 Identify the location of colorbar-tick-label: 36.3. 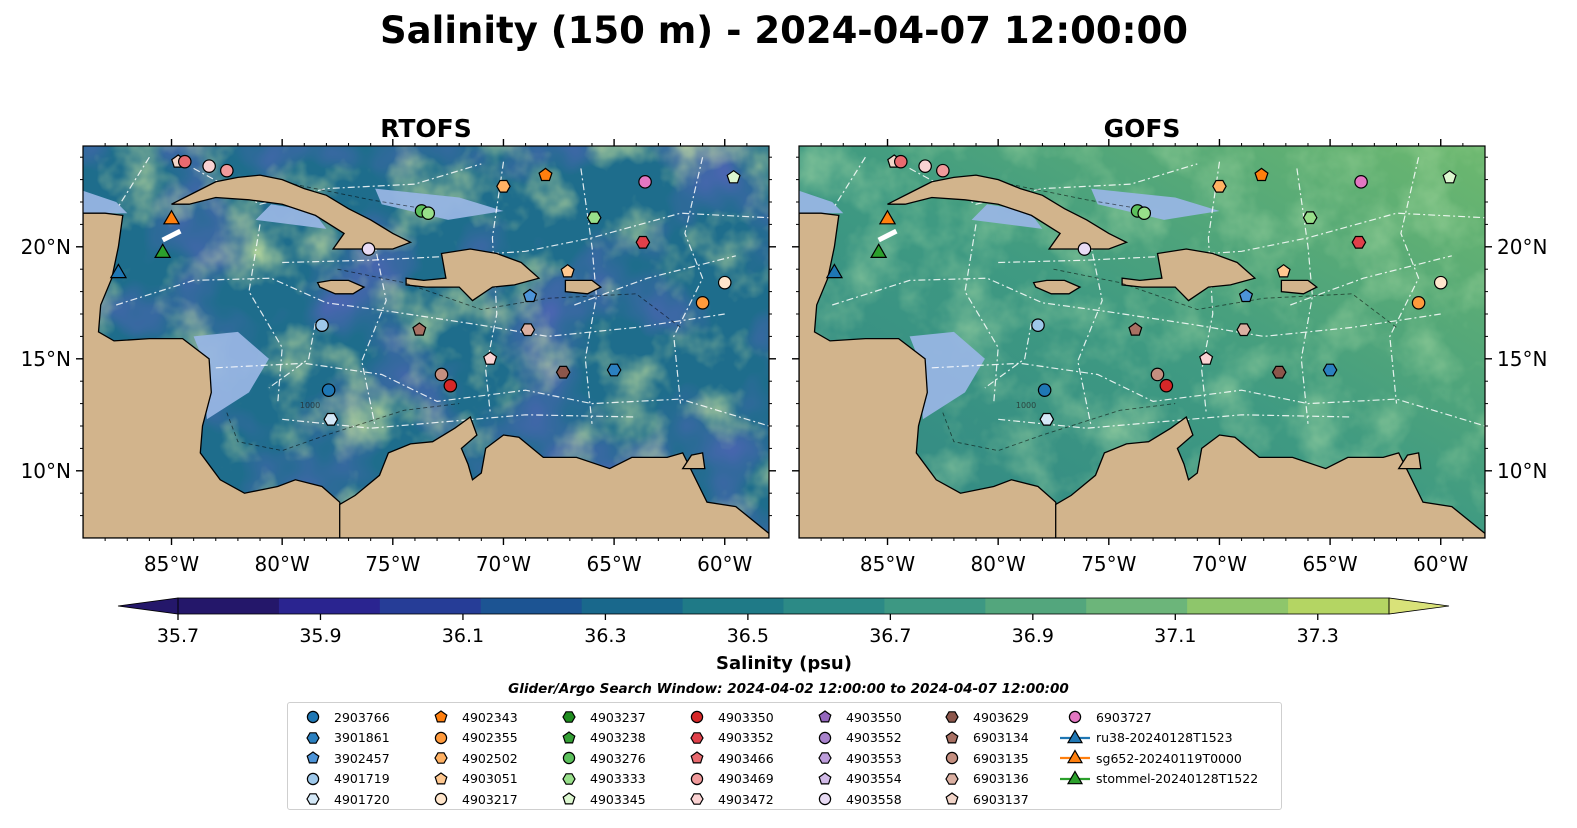
(605, 636).